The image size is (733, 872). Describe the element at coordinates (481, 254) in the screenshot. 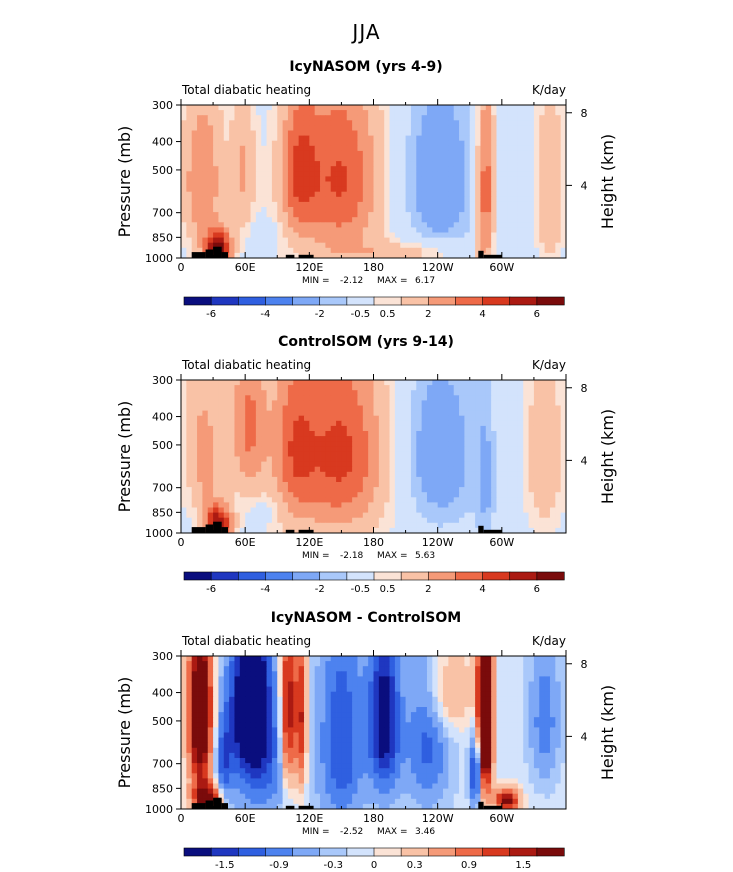

I see `land-mask` at that location.